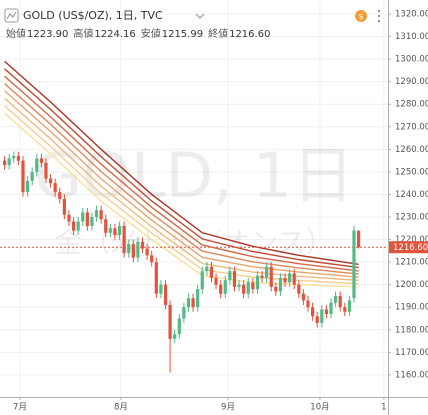  What do you see at coordinates (182, 34) in the screenshot?
I see `ohlc-value: 1215.99` at bounding box center [182, 34].